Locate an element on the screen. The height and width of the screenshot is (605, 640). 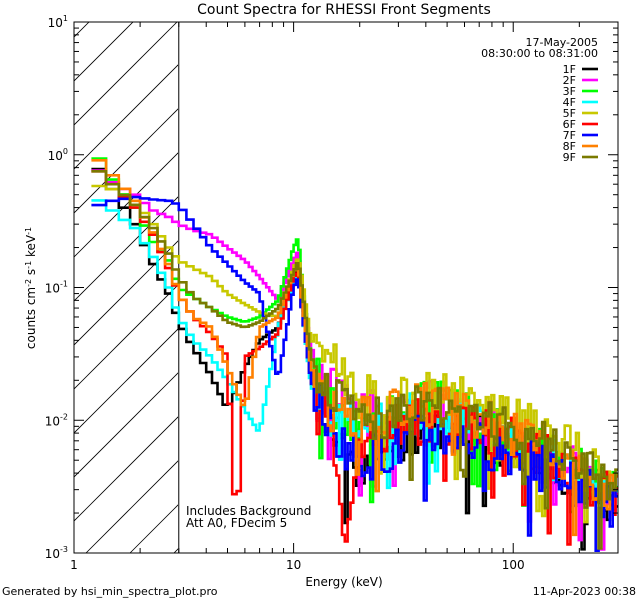
legend-label-3F: 3F is located at coordinates (569, 91).